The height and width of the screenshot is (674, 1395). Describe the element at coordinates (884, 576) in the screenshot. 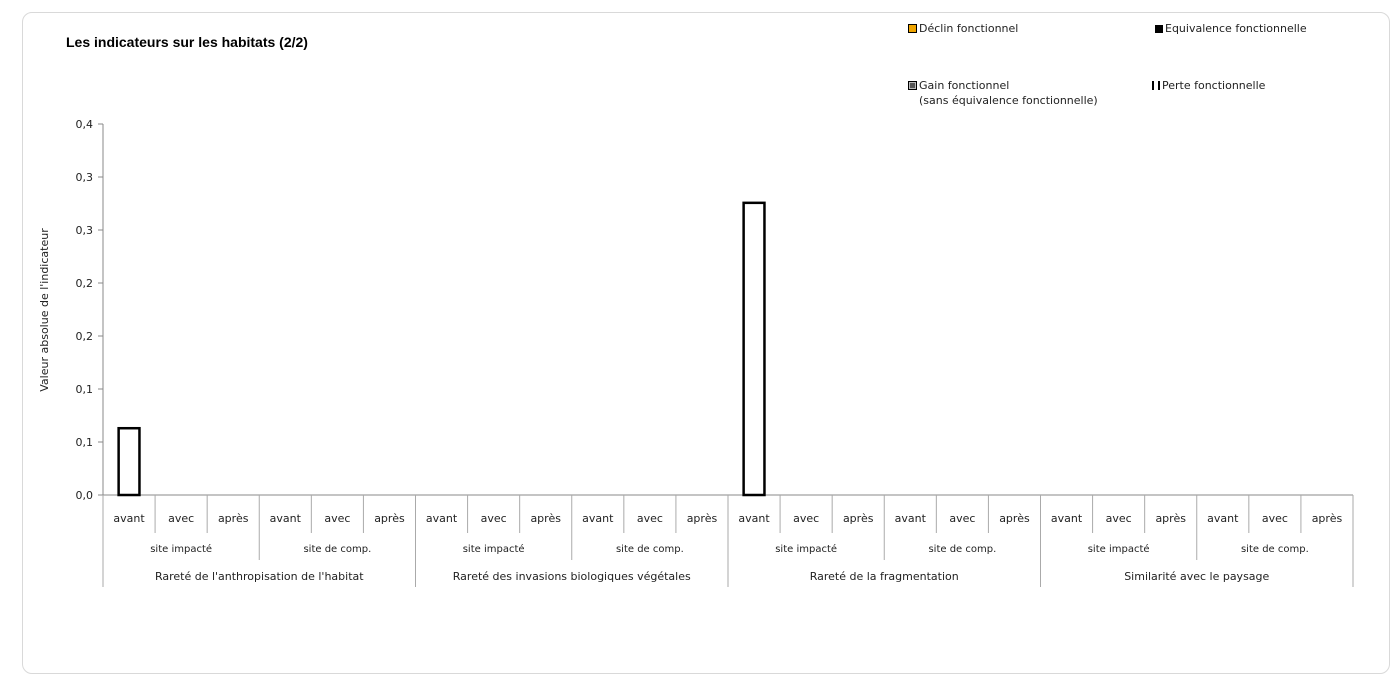

I see `x-group-label: Rareté de la fragmentation` at that location.